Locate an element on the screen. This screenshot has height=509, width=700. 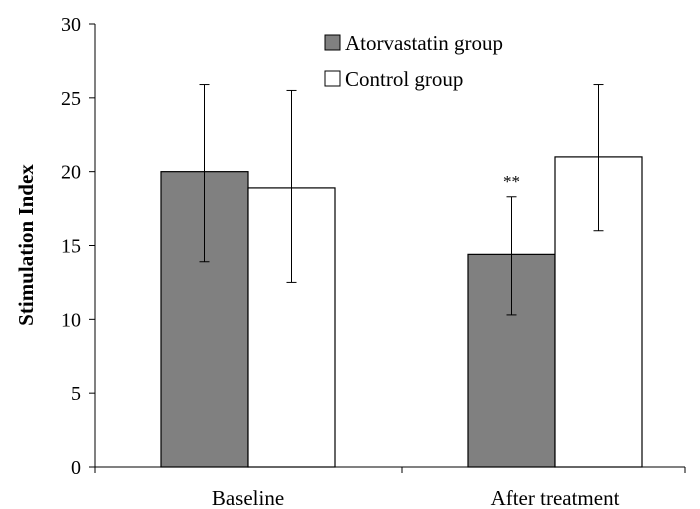
legend-label-0: Atorvastatin group is located at coordinates (424, 43).